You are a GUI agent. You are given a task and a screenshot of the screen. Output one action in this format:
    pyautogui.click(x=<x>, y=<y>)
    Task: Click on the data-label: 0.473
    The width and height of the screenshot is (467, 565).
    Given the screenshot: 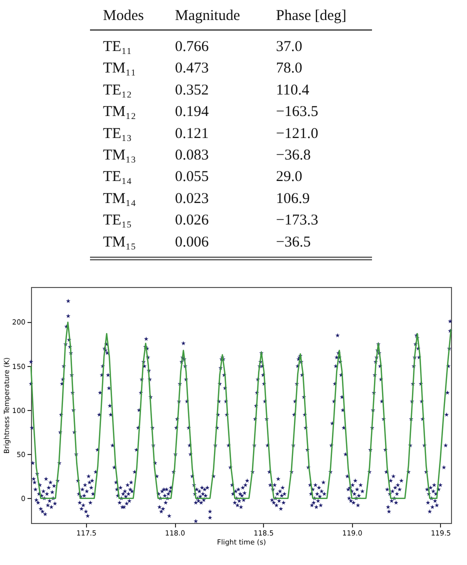 What is the action you would take?
    pyautogui.click(x=192, y=68)
    